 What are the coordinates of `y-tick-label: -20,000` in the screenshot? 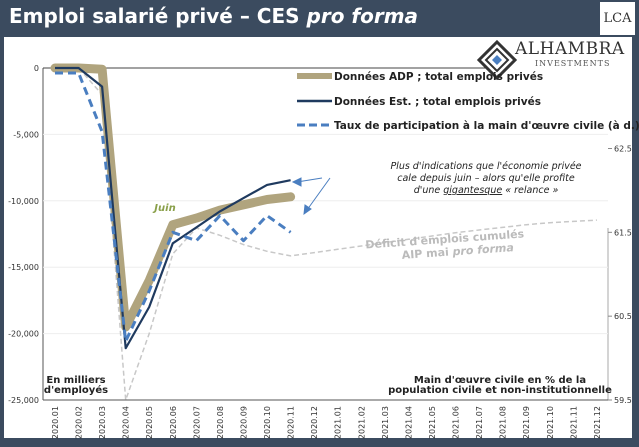 It's located at (23, 334).